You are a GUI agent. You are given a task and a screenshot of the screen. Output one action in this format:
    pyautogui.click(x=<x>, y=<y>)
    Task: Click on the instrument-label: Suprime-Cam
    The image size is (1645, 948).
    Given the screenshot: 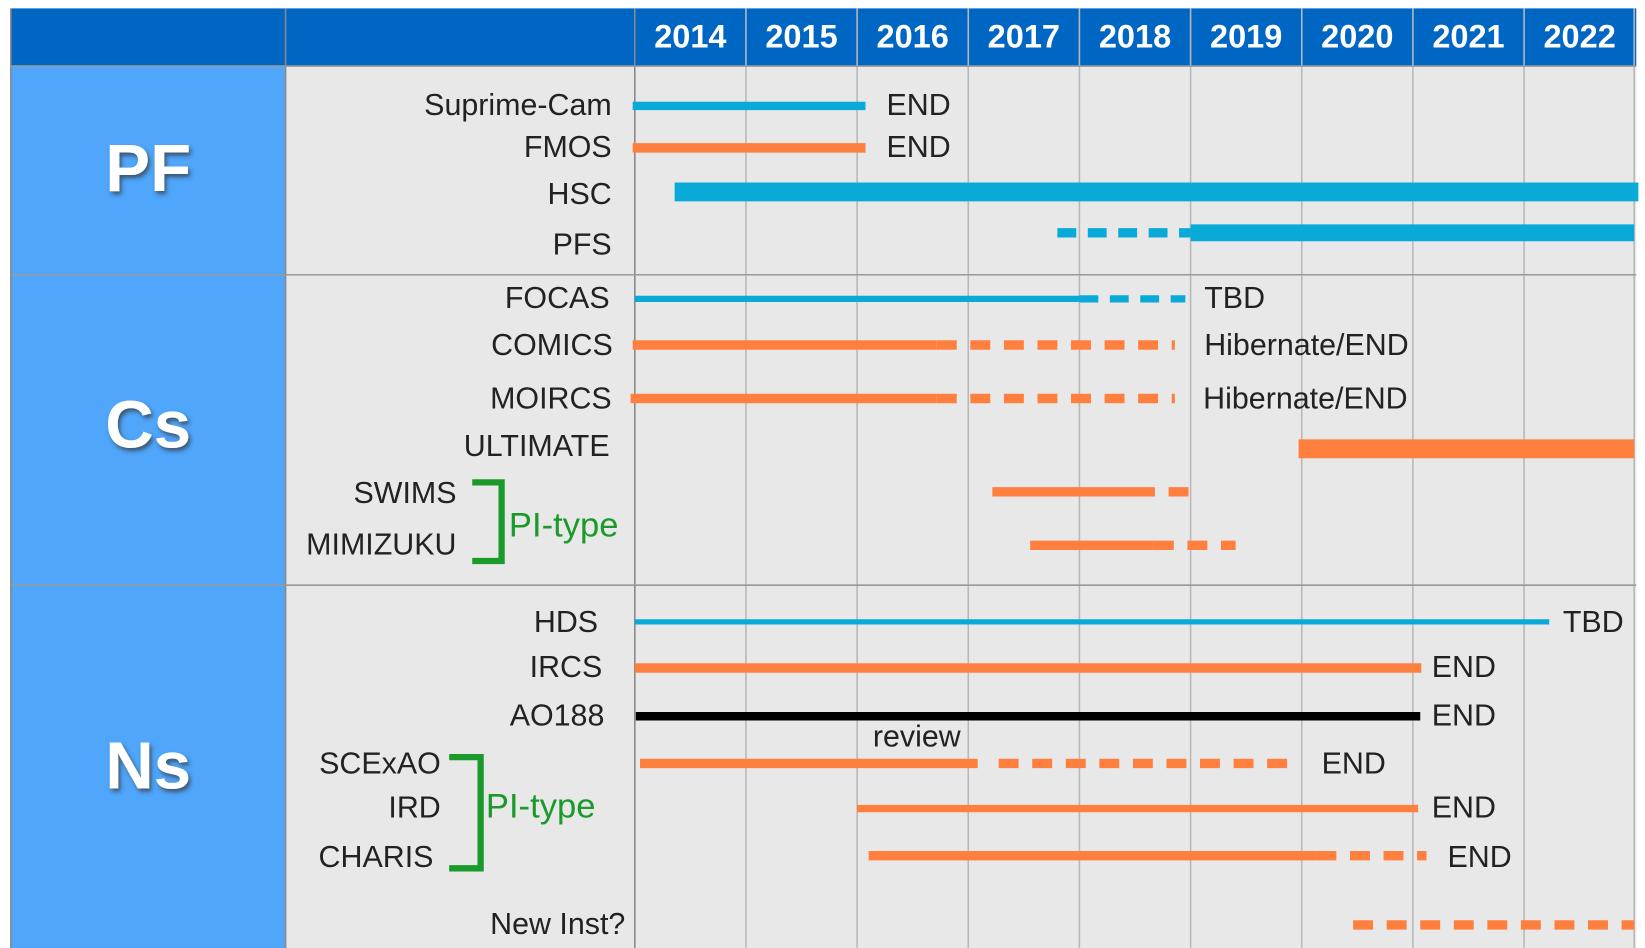 What is the action you would take?
    pyautogui.click(x=518, y=105)
    